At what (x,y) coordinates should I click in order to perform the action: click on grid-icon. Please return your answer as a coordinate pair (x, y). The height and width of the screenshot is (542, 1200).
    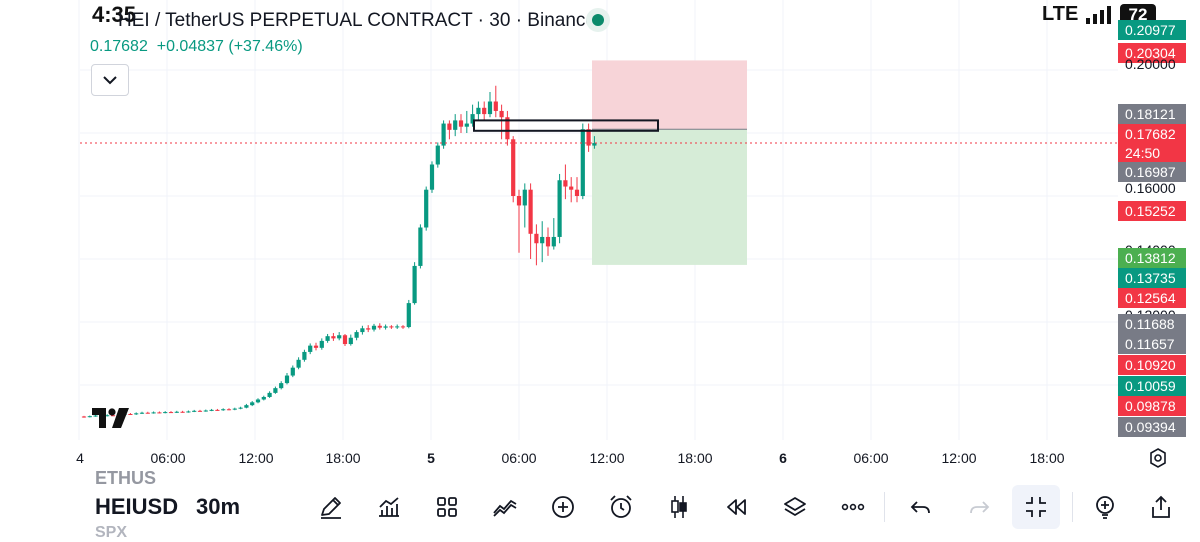
    Looking at the image, I should click on (447, 507).